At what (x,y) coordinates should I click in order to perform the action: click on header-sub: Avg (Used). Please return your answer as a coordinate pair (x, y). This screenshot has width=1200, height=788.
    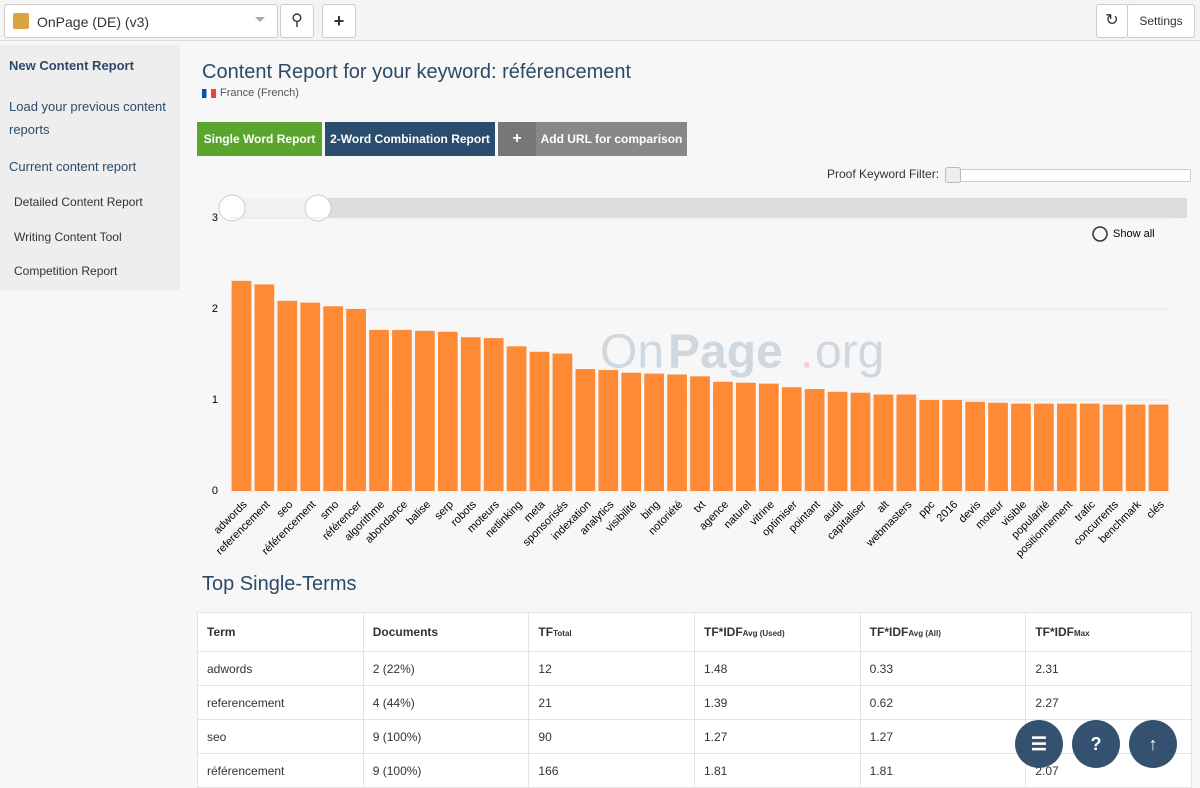
    Looking at the image, I should click on (763, 633).